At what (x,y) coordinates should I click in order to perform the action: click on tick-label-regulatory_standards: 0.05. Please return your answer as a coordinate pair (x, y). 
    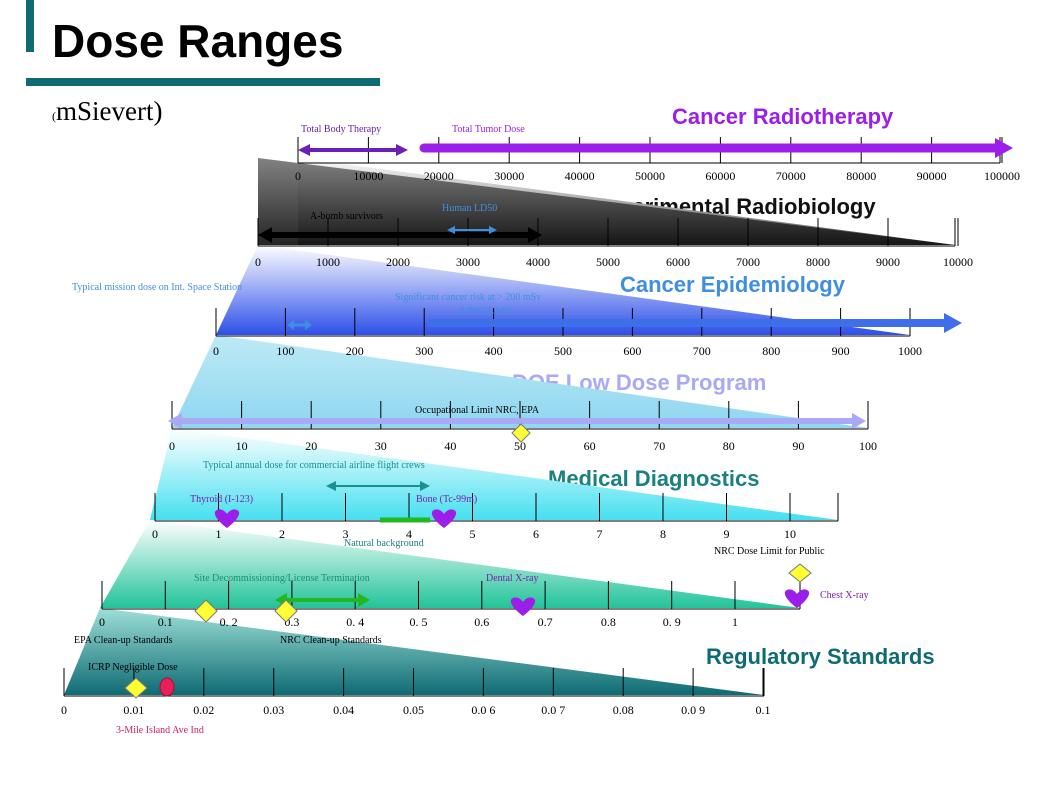
    Looking at the image, I should click on (413, 710).